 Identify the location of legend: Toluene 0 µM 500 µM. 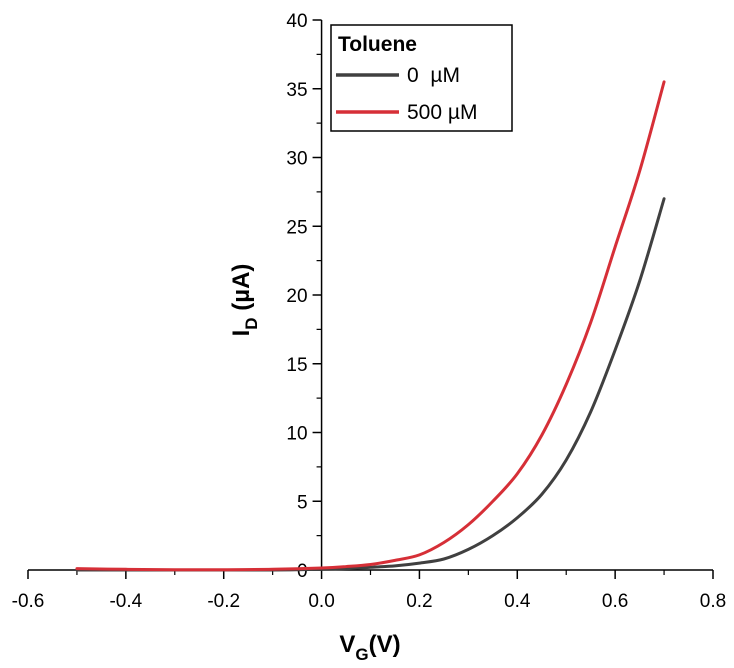
(421, 78).